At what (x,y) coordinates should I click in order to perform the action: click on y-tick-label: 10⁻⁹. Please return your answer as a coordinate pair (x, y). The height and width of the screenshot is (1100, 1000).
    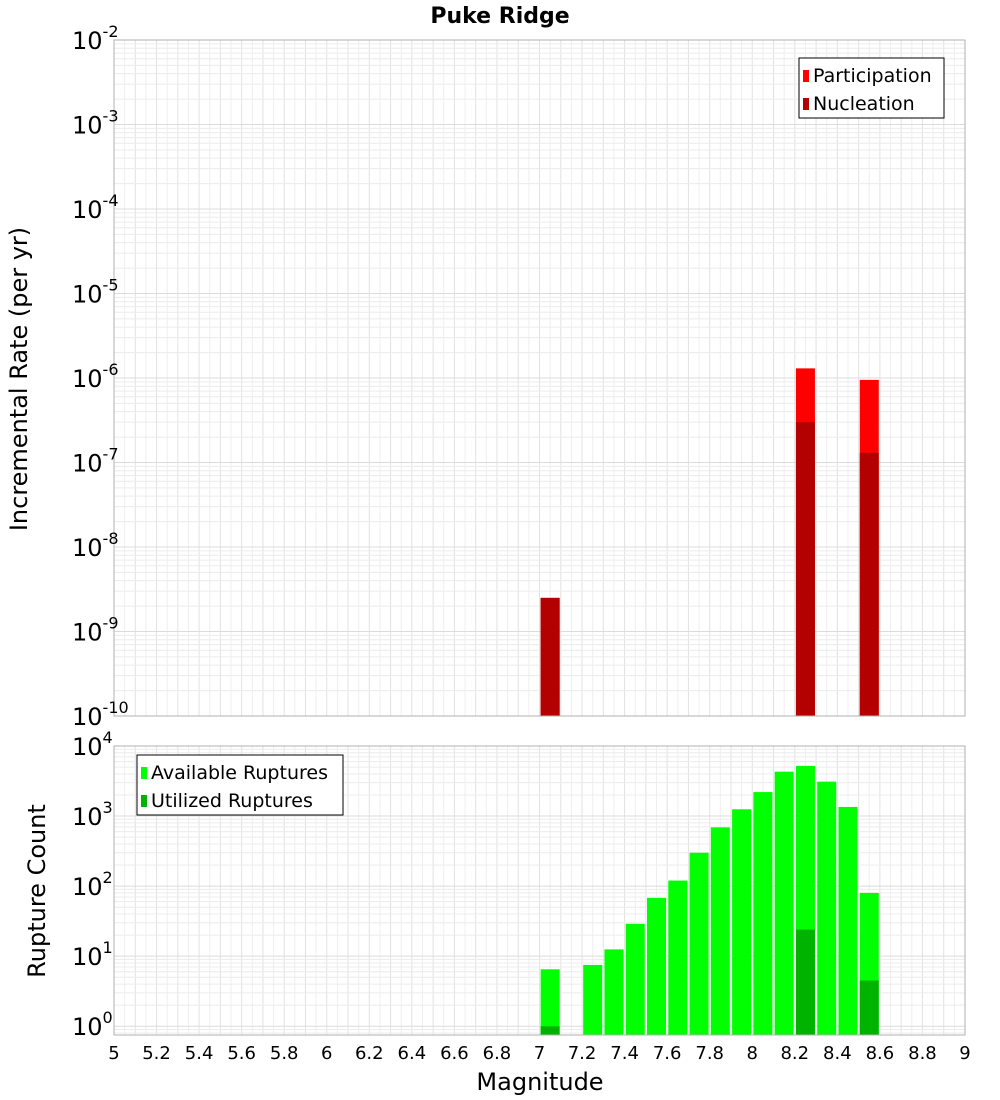
    Looking at the image, I should click on (95, 630).